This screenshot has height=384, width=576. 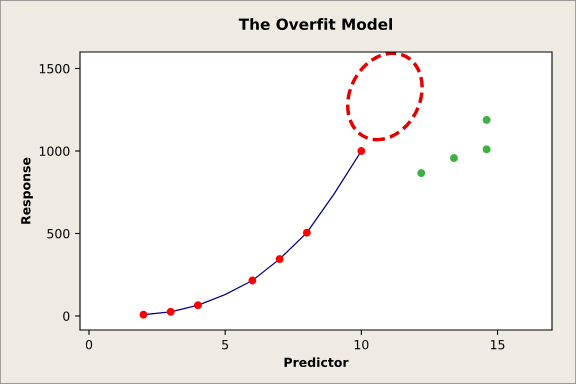 I want to click on x-tick-label: 15, so click(x=497, y=345).